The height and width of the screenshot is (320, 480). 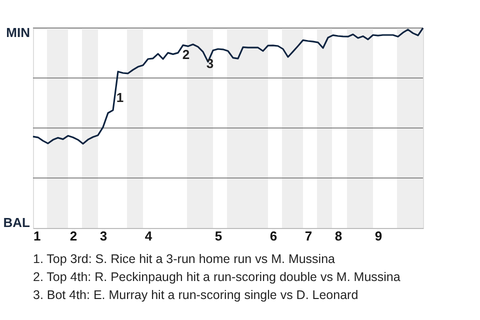 I want to click on text: 2. Top 4th: R. Peckinpaugh hit a run-scoring double vs M. Mussina, so click(x=216, y=277).